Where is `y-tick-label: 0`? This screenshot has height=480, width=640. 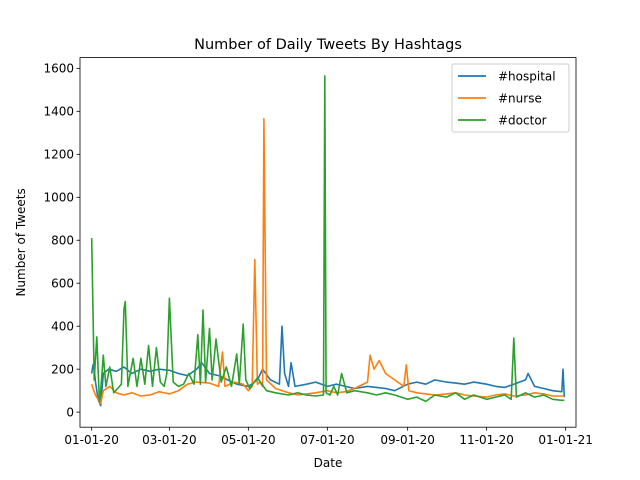 y-tick-label: 0 is located at coordinates (70, 412).